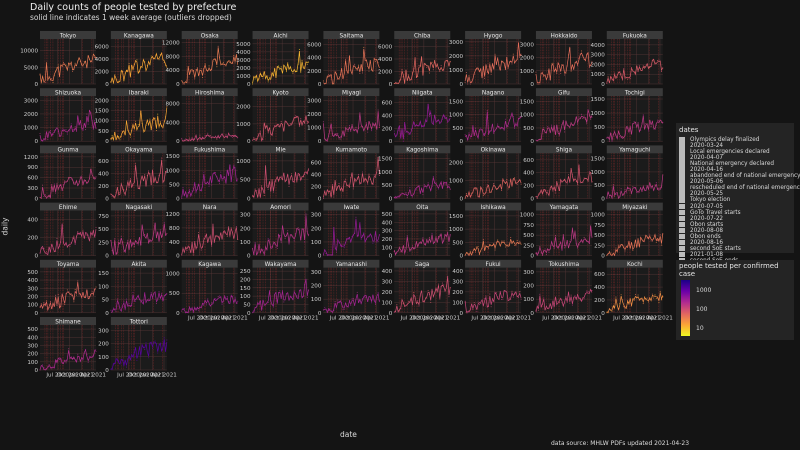 This screenshot has width=800, height=450. Describe the element at coordinates (599, 236) in the screenshot. I see `y-tick-label: 500` at that location.